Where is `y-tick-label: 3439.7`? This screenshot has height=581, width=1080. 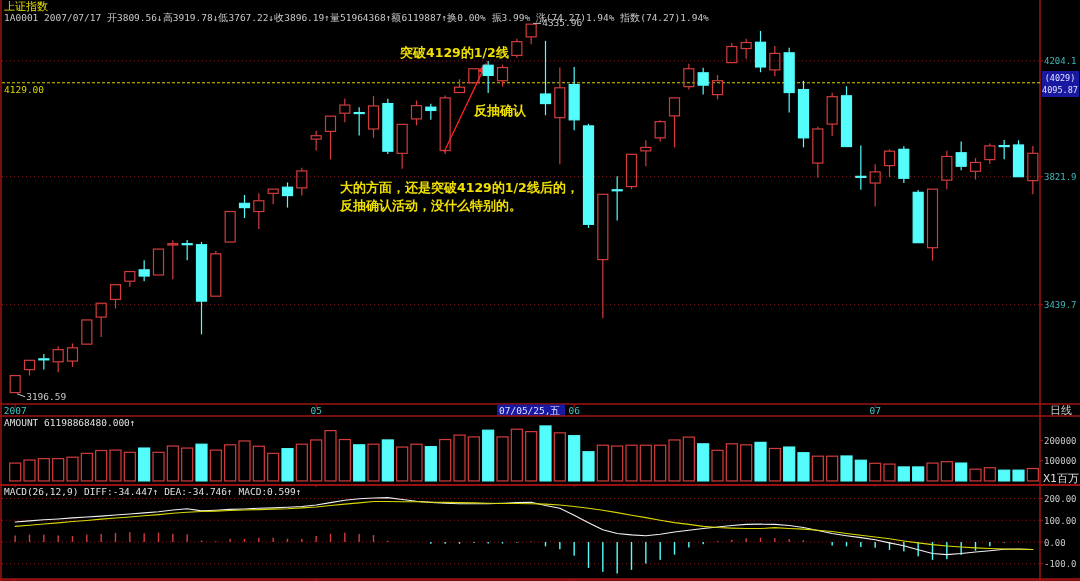 y-tick-label: 3439.7 is located at coordinates (1060, 305).